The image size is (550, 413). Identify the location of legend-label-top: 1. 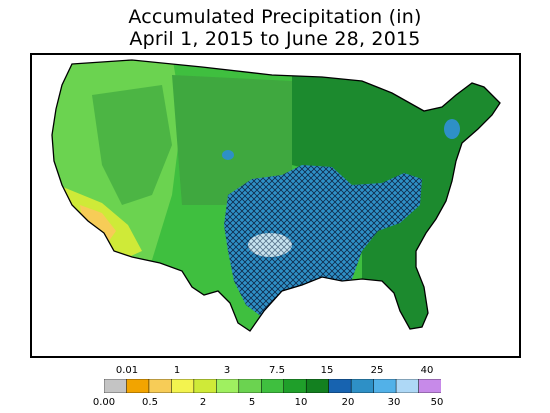
(177, 370).